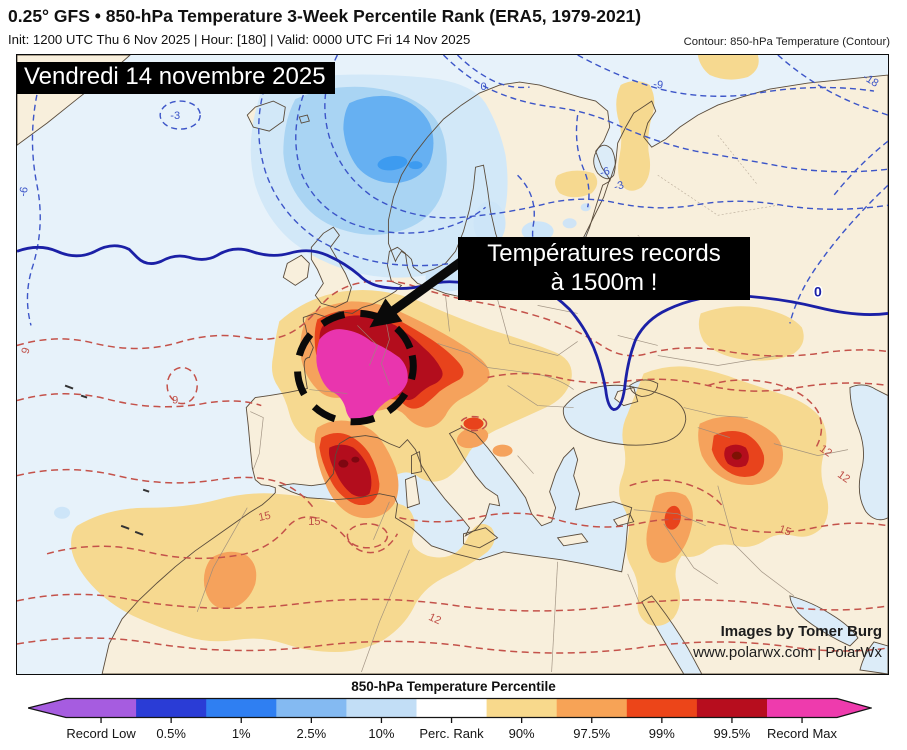 The width and height of the screenshot is (907, 750). I want to click on arrow-head, so click(386, 313).